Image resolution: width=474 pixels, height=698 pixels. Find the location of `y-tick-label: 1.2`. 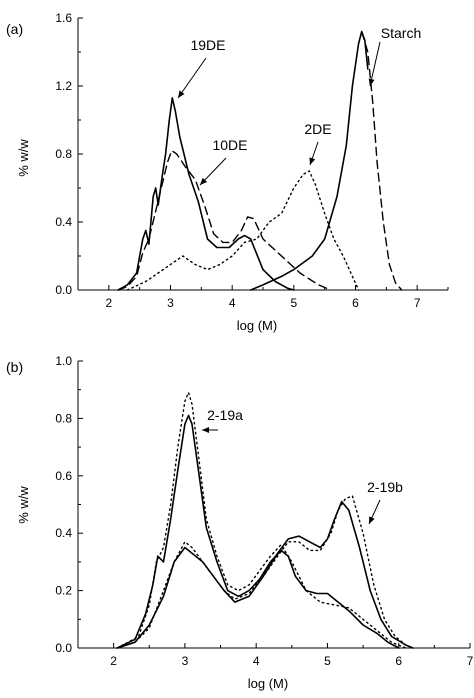

y-tick-label: 1.2 is located at coordinates (63, 86).